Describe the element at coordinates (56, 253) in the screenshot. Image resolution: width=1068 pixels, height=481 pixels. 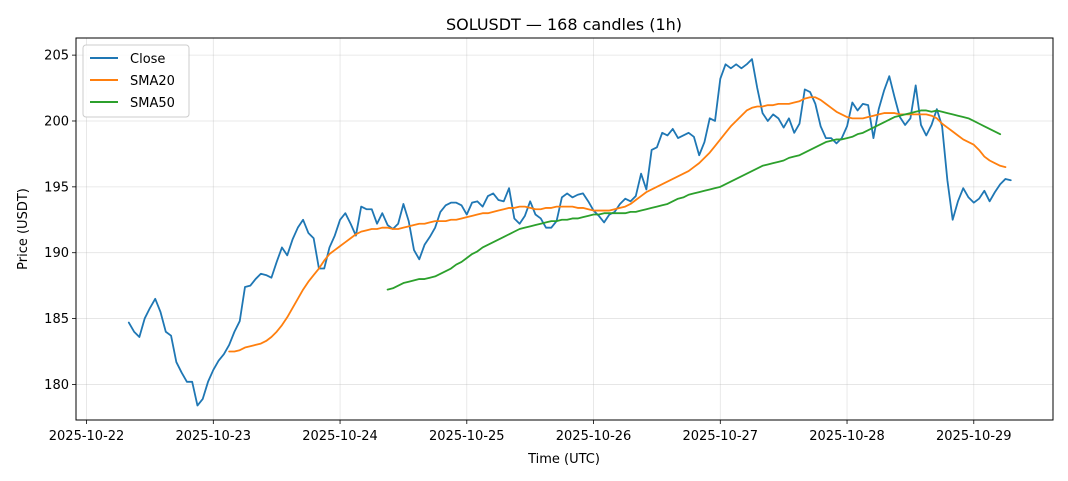
I see `y-tick-label: 190` at that location.